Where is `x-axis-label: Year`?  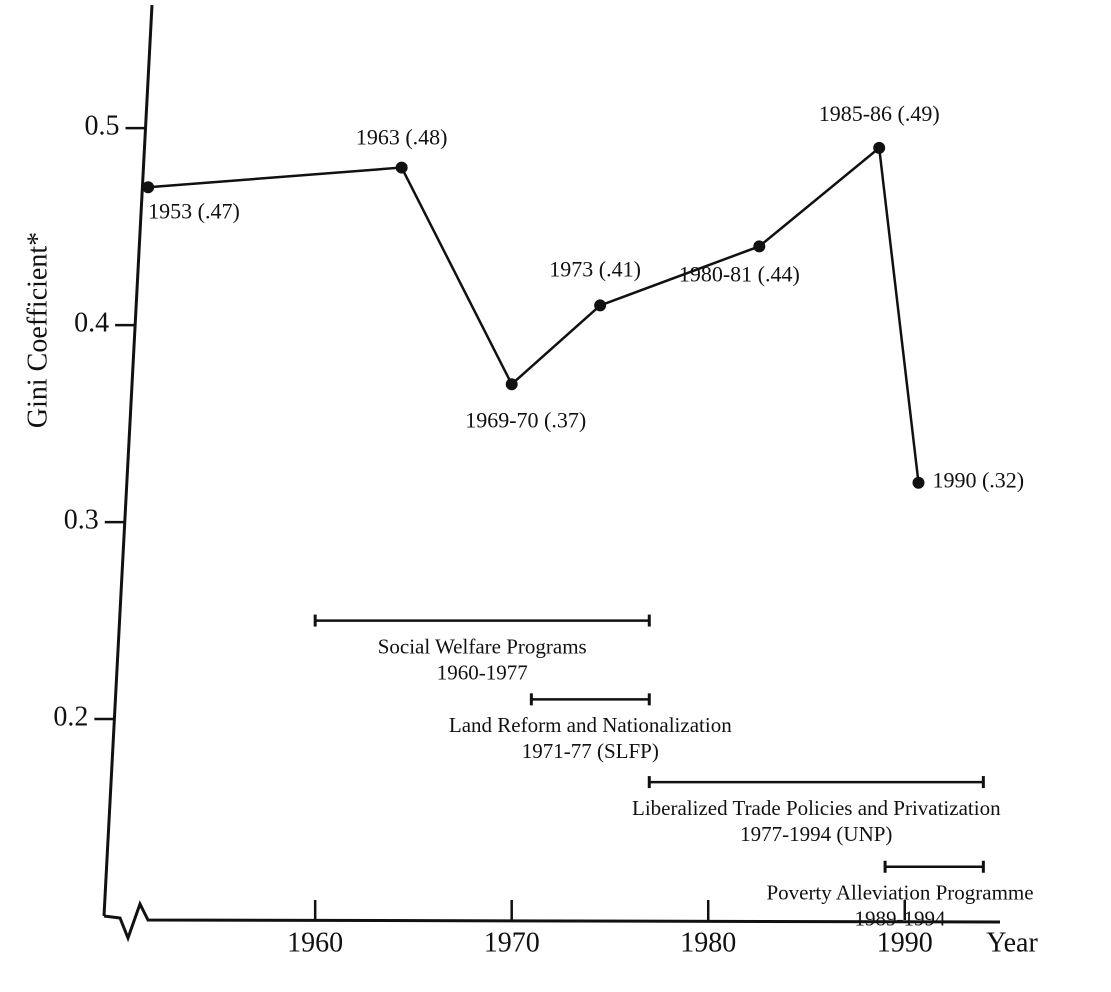 x-axis-label: Year is located at coordinates (1012, 942).